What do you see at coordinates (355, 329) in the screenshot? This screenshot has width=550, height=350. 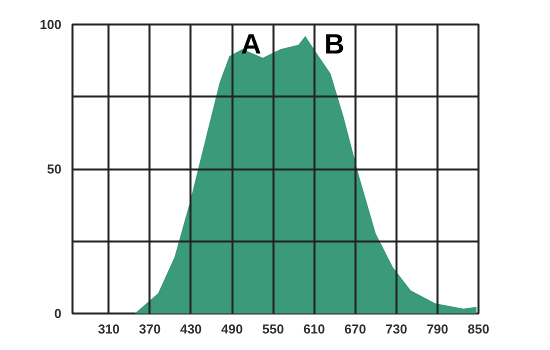 I see `x-tick-label: 670` at bounding box center [355, 329].